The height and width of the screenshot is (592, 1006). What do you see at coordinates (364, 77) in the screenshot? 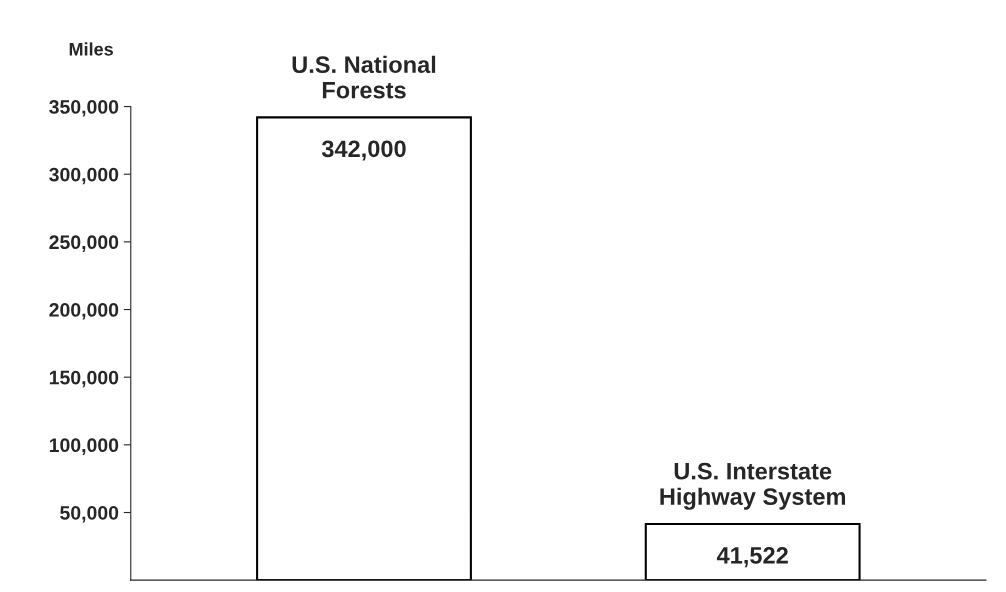
I see `x-tick-label: U.S. National Forests` at bounding box center [364, 77].